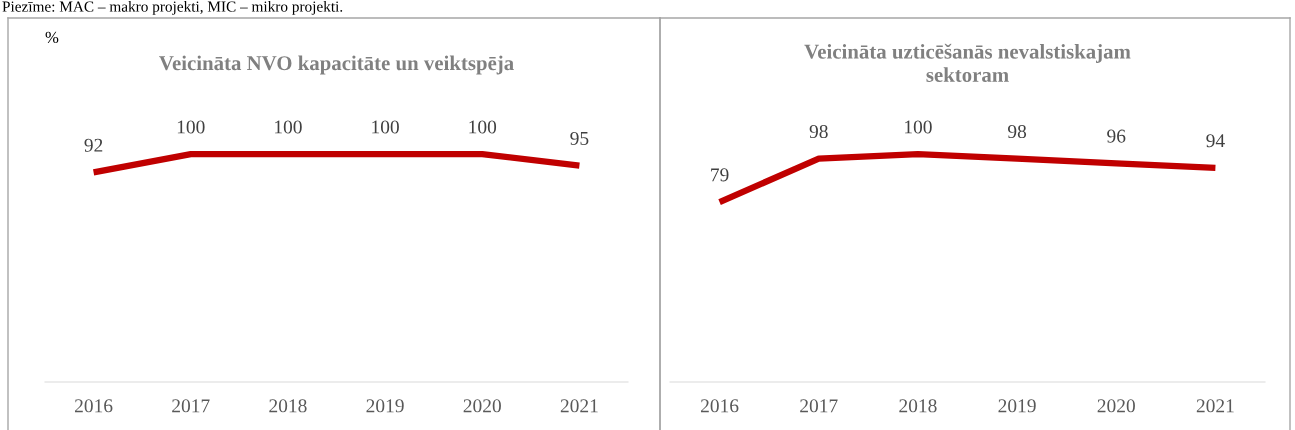 The image size is (1295, 430). Describe the element at coordinates (579, 138) in the screenshot. I see `data-label: 95` at that location.